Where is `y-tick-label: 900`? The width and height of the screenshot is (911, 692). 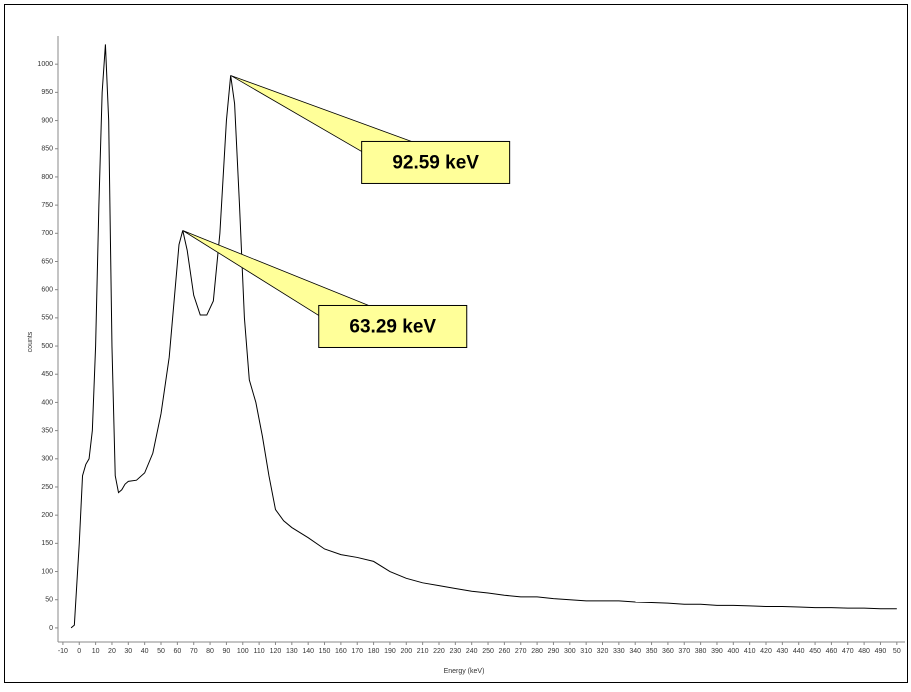 y-tick-label: 900 is located at coordinates (47, 120).